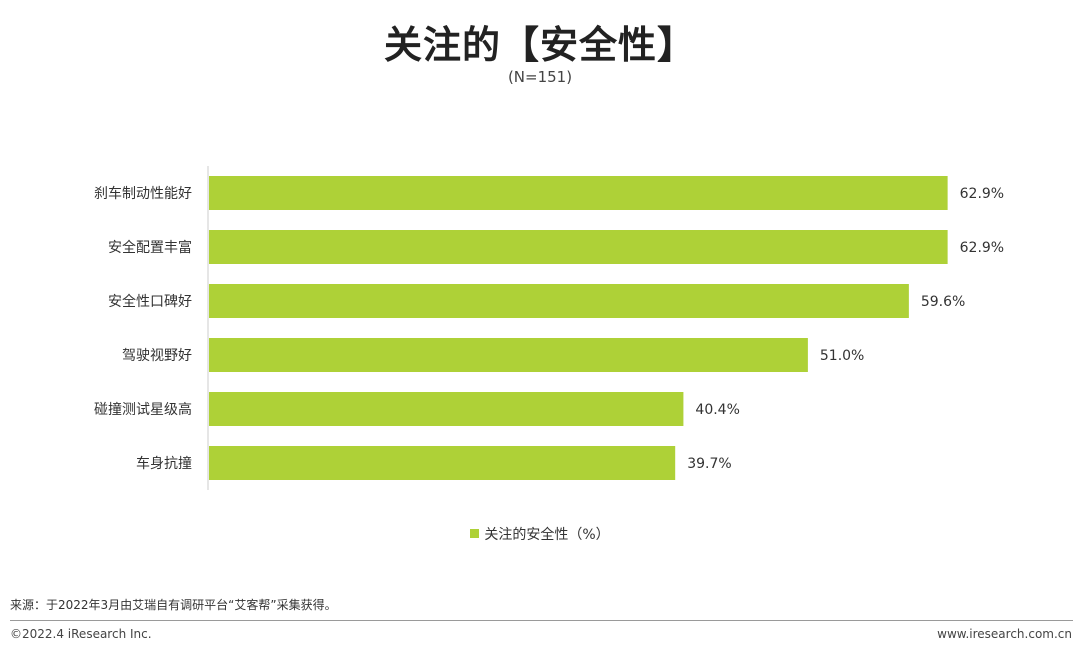 The image size is (1080, 657). What do you see at coordinates (143, 193) in the screenshot?
I see `category-label: 刹车制动性能好` at bounding box center [143, 193].